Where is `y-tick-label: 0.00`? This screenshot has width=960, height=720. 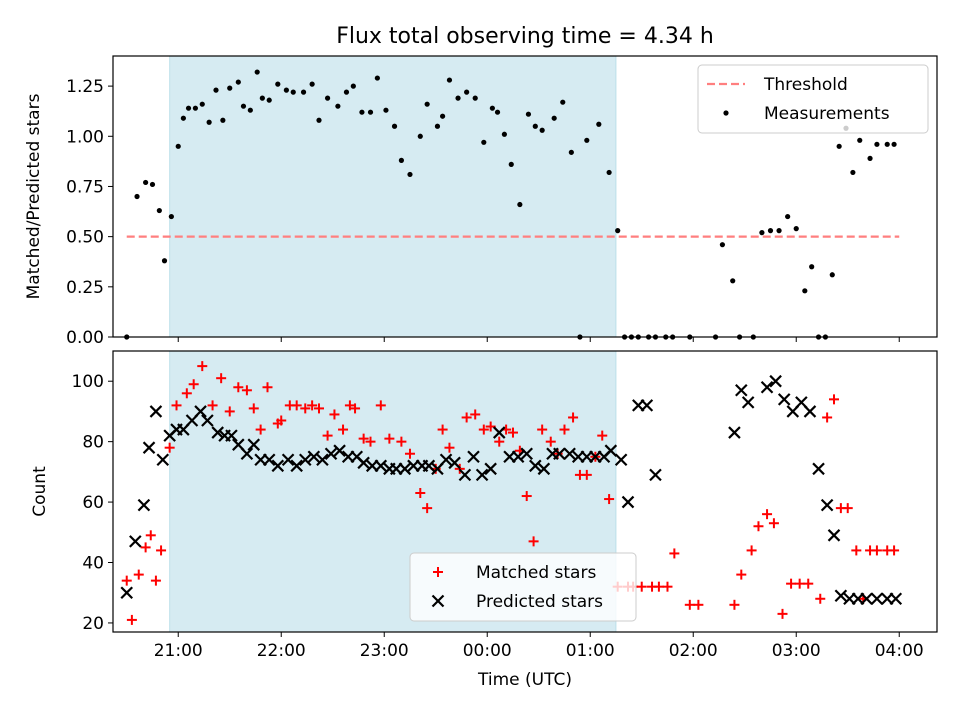
y-tick-label: 0.00 is located at coordinates (85, 338).